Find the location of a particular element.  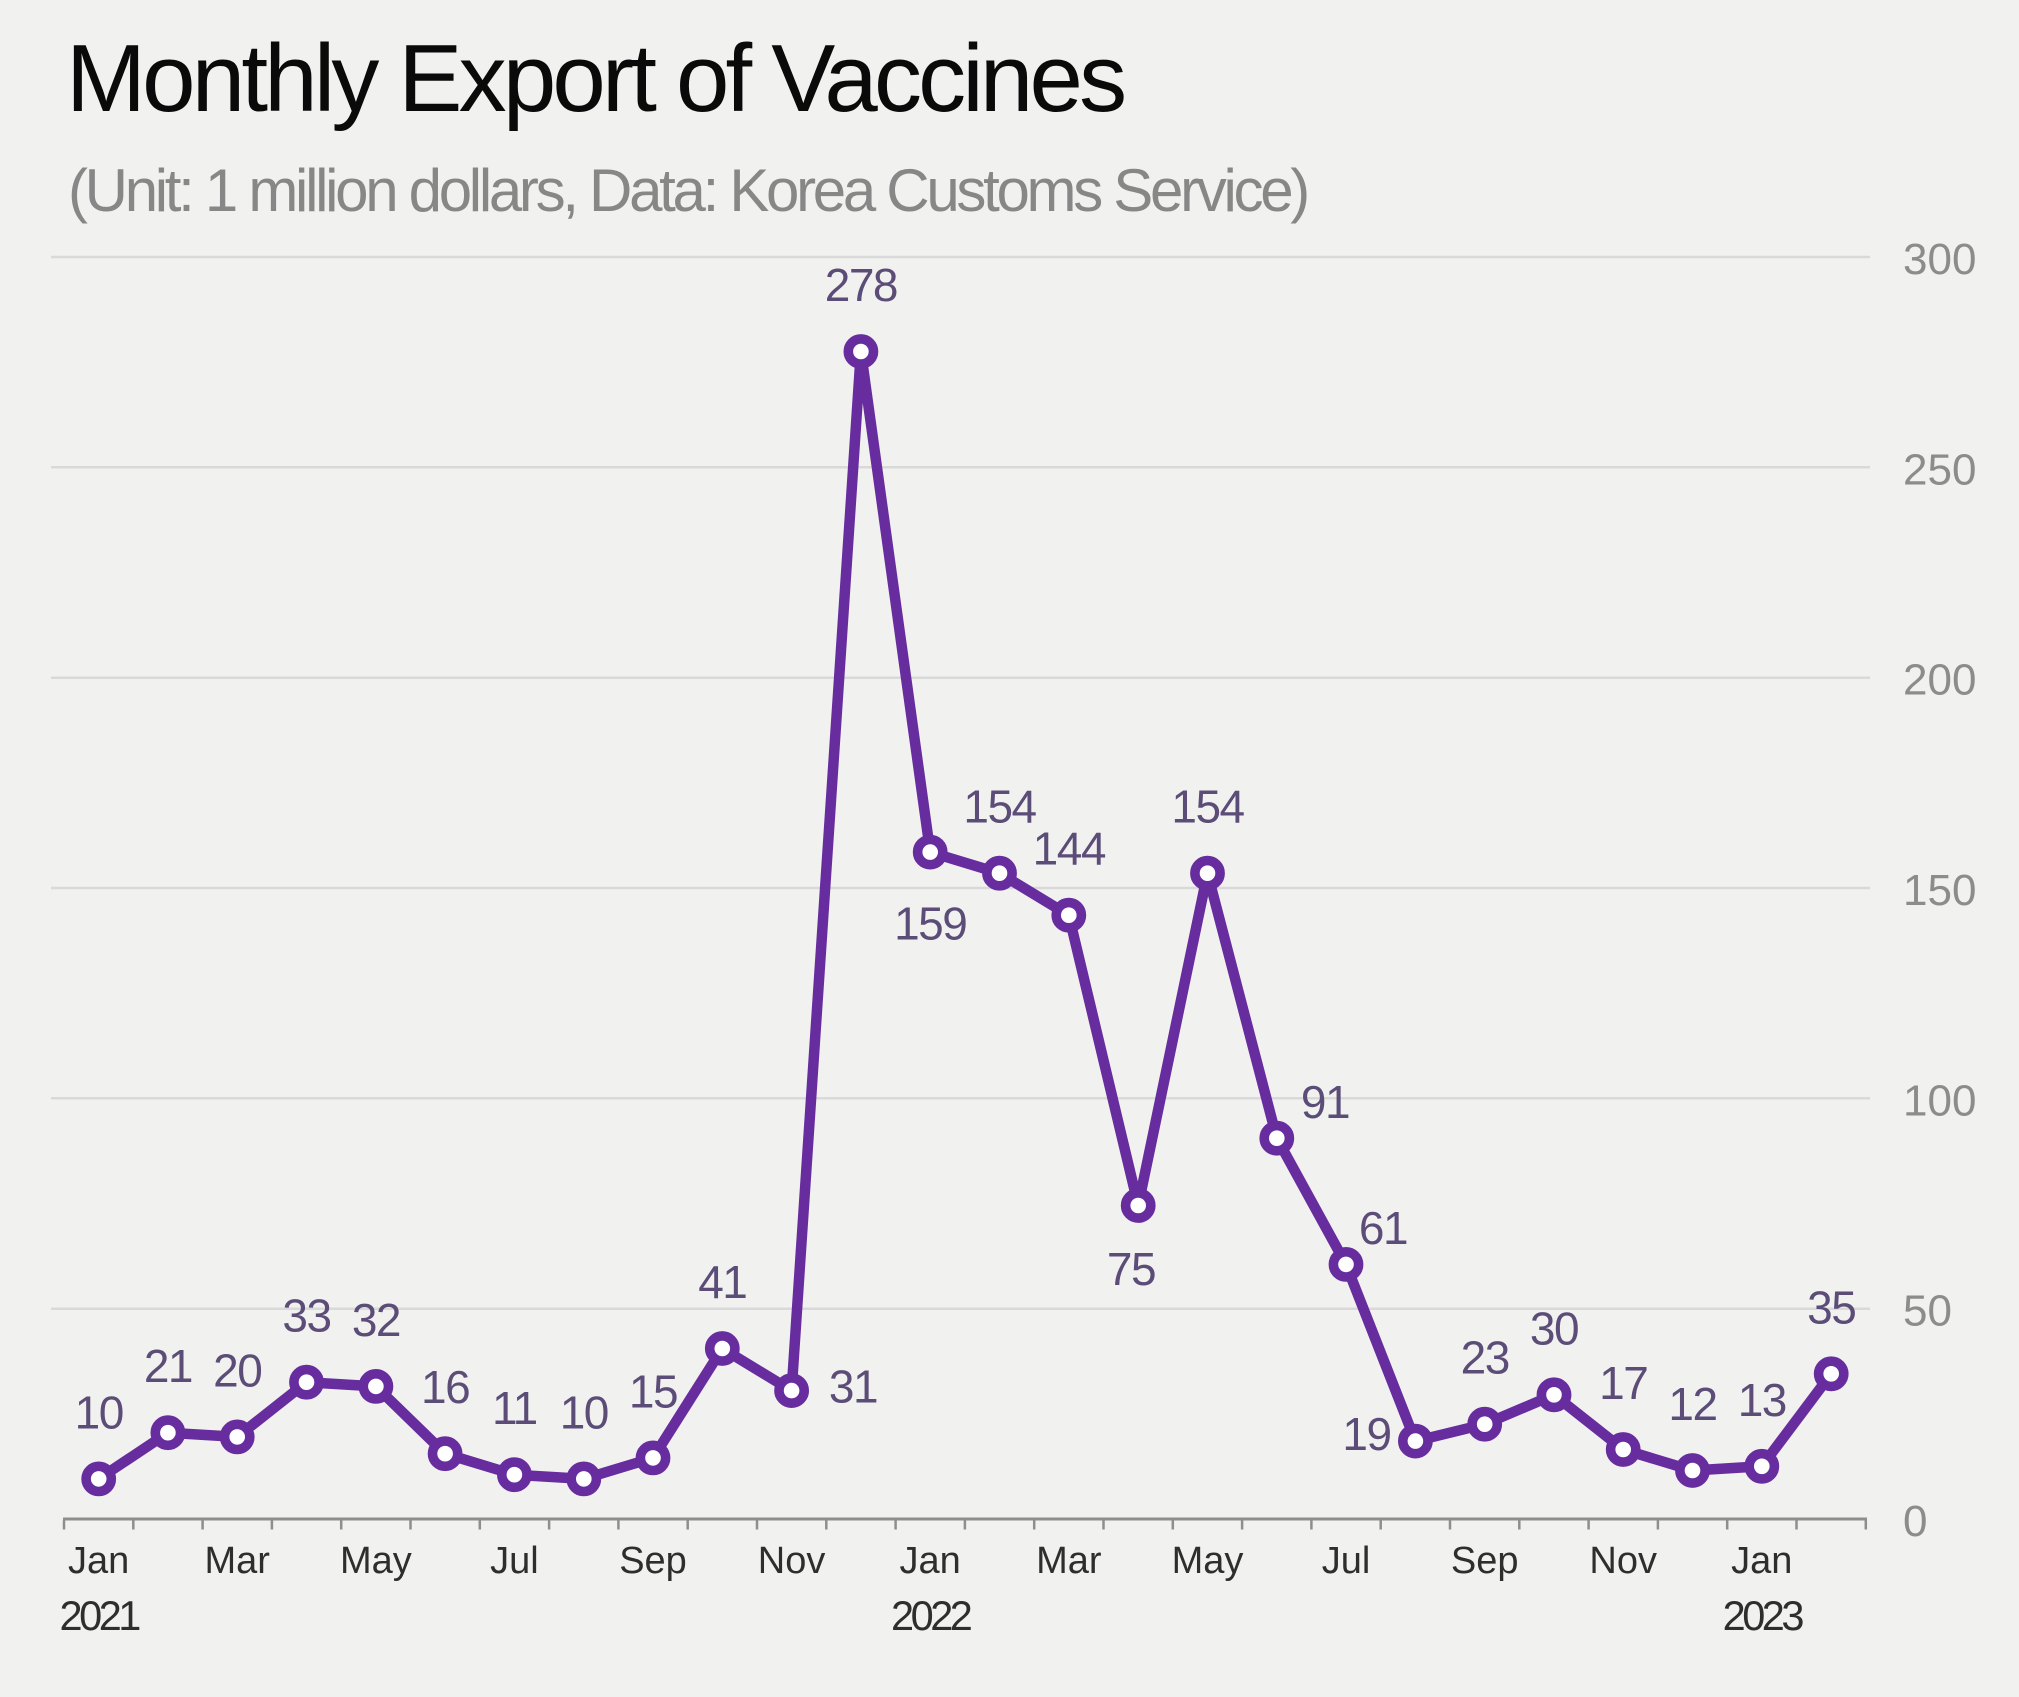

svg-text: 250 is located at coordinates (1939, 469).